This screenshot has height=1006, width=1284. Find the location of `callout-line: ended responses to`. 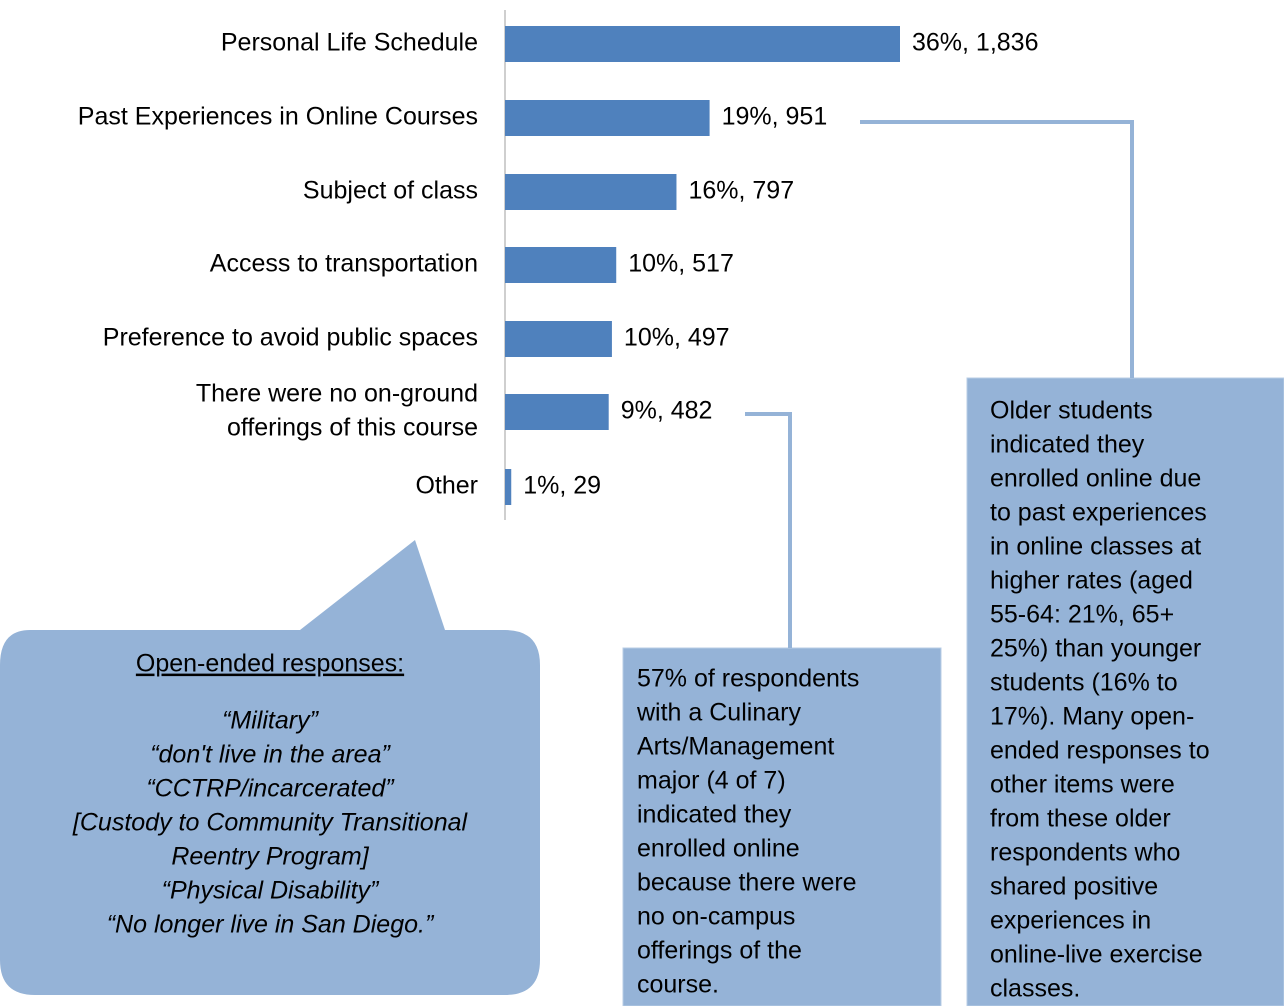

callout-line: ended responses to is located at coordinates (1100, 751).